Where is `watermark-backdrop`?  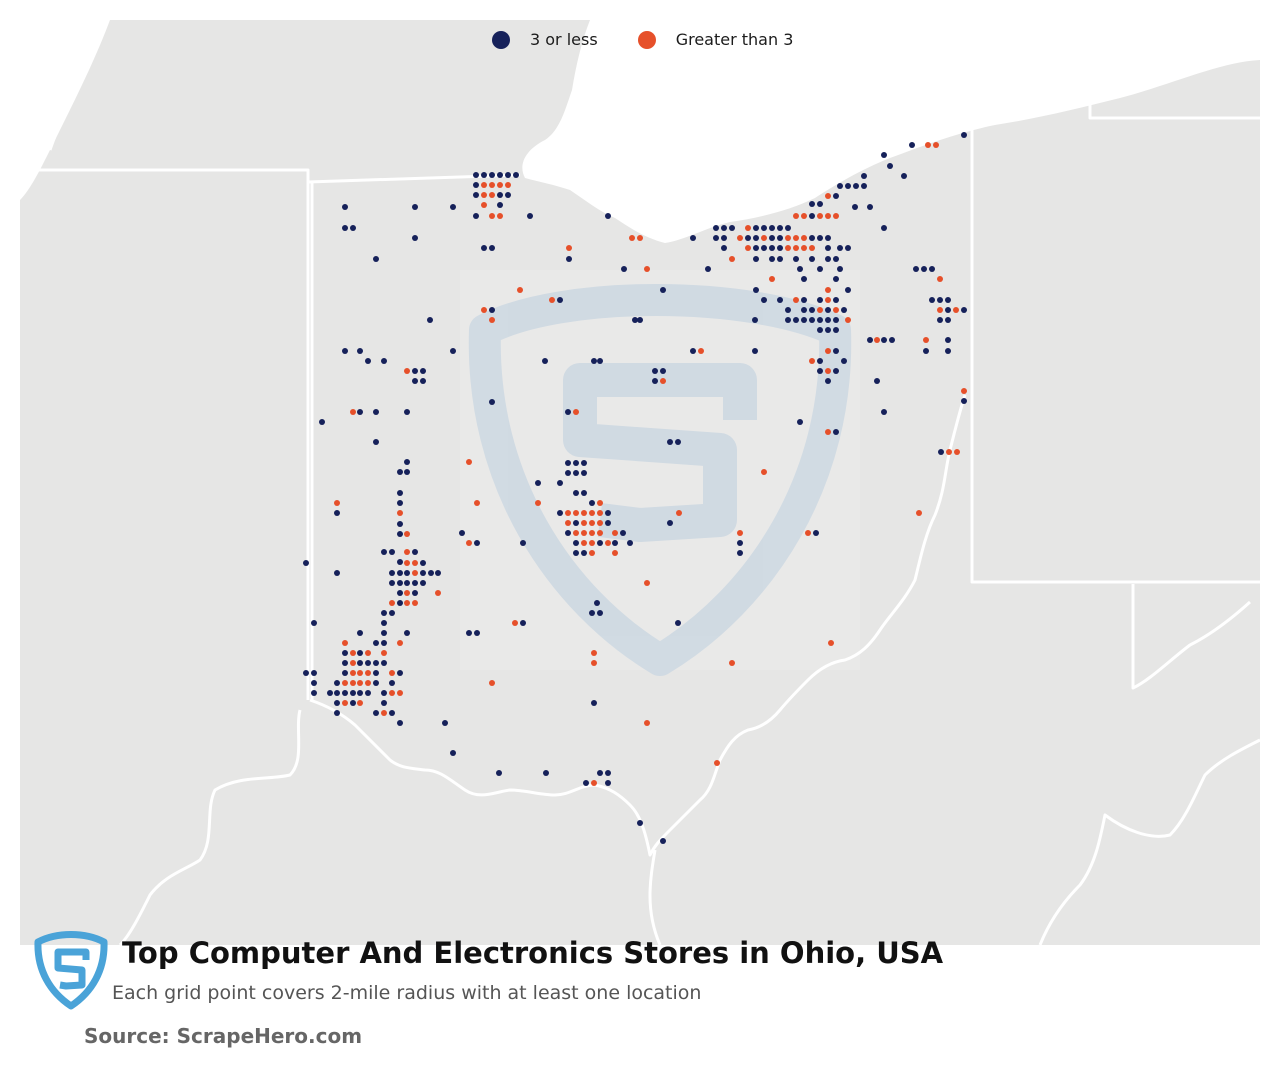
watermark-backdrop is located at coordinates (660, 470).